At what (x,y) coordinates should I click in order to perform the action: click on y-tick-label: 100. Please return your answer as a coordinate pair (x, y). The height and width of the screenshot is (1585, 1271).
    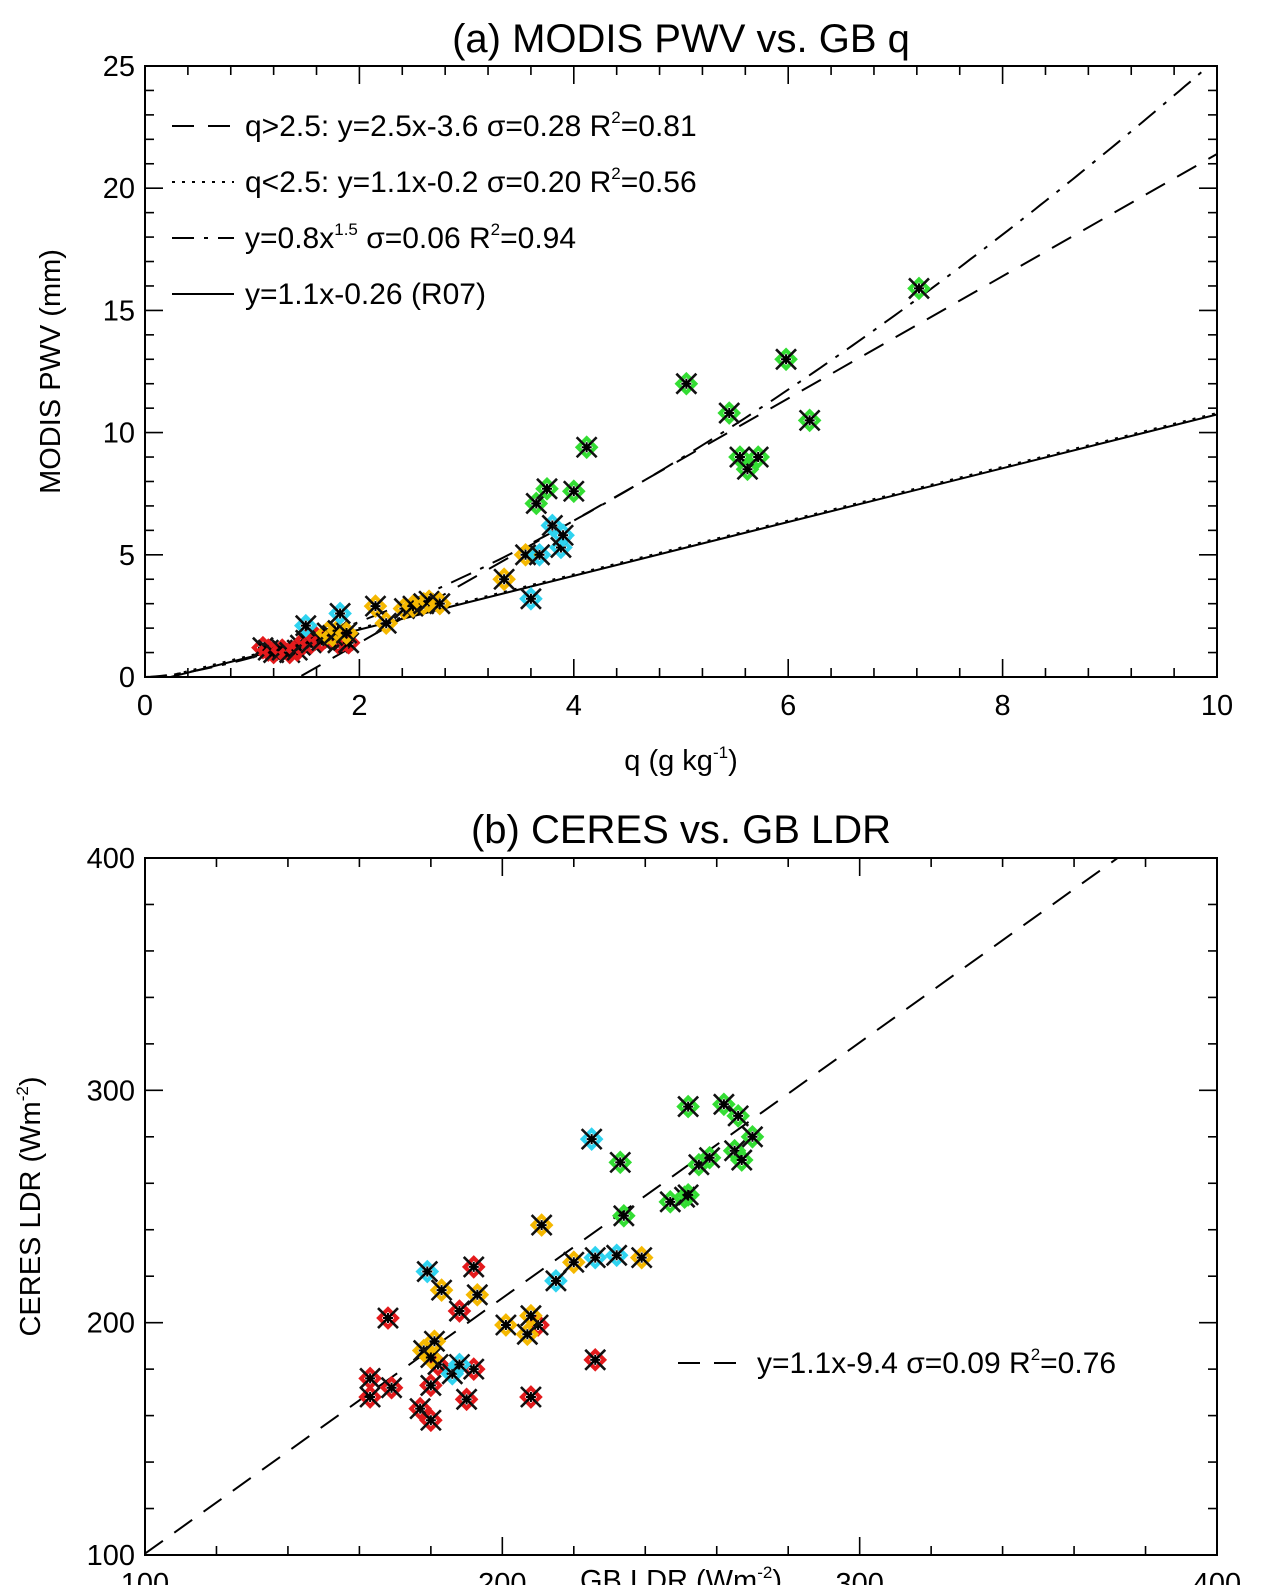
    Looking at the image, I should click on (111, 1556).